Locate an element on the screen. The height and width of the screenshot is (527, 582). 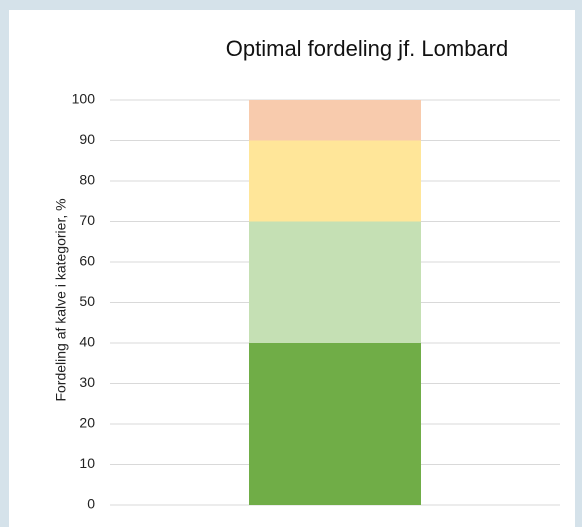
y-tick-label: 50 is located at coordinates (87, 301).